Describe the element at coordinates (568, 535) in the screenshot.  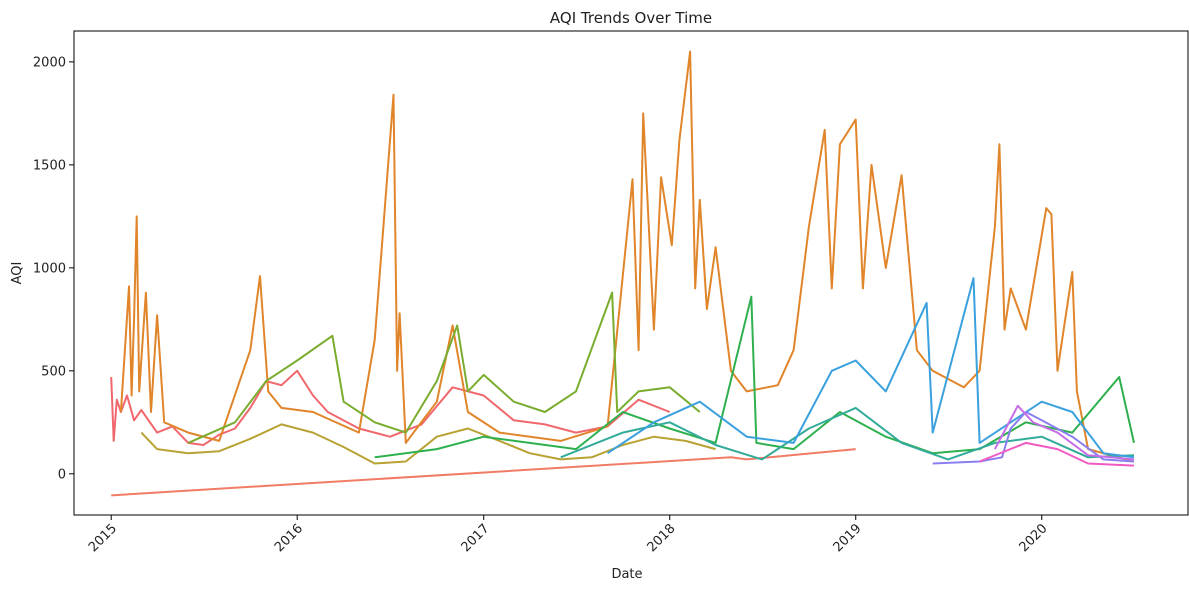
I see `x-axis-ticks: 2015 2016 2017 2018 2019 2020` at that location.